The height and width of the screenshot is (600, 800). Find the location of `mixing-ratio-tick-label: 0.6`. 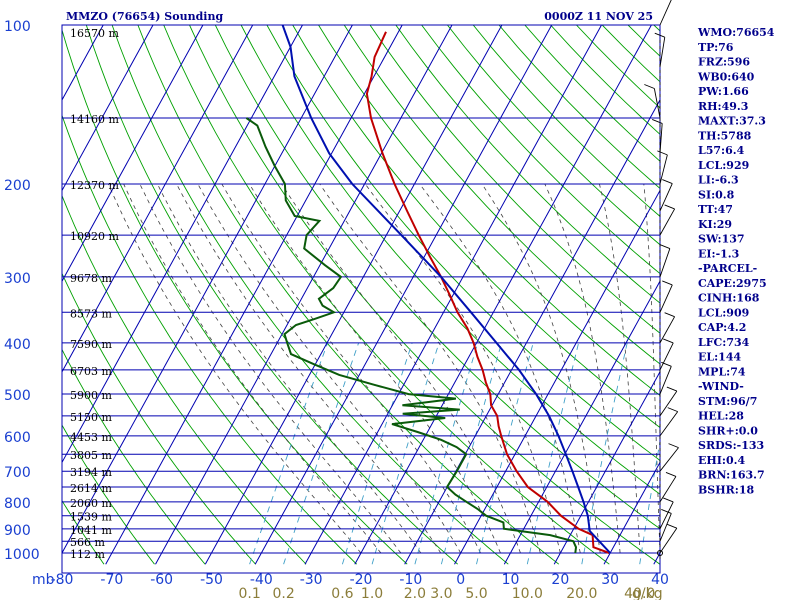

mixing-ratio-tick-label: 0.6 is located at coordinates (342, 593).